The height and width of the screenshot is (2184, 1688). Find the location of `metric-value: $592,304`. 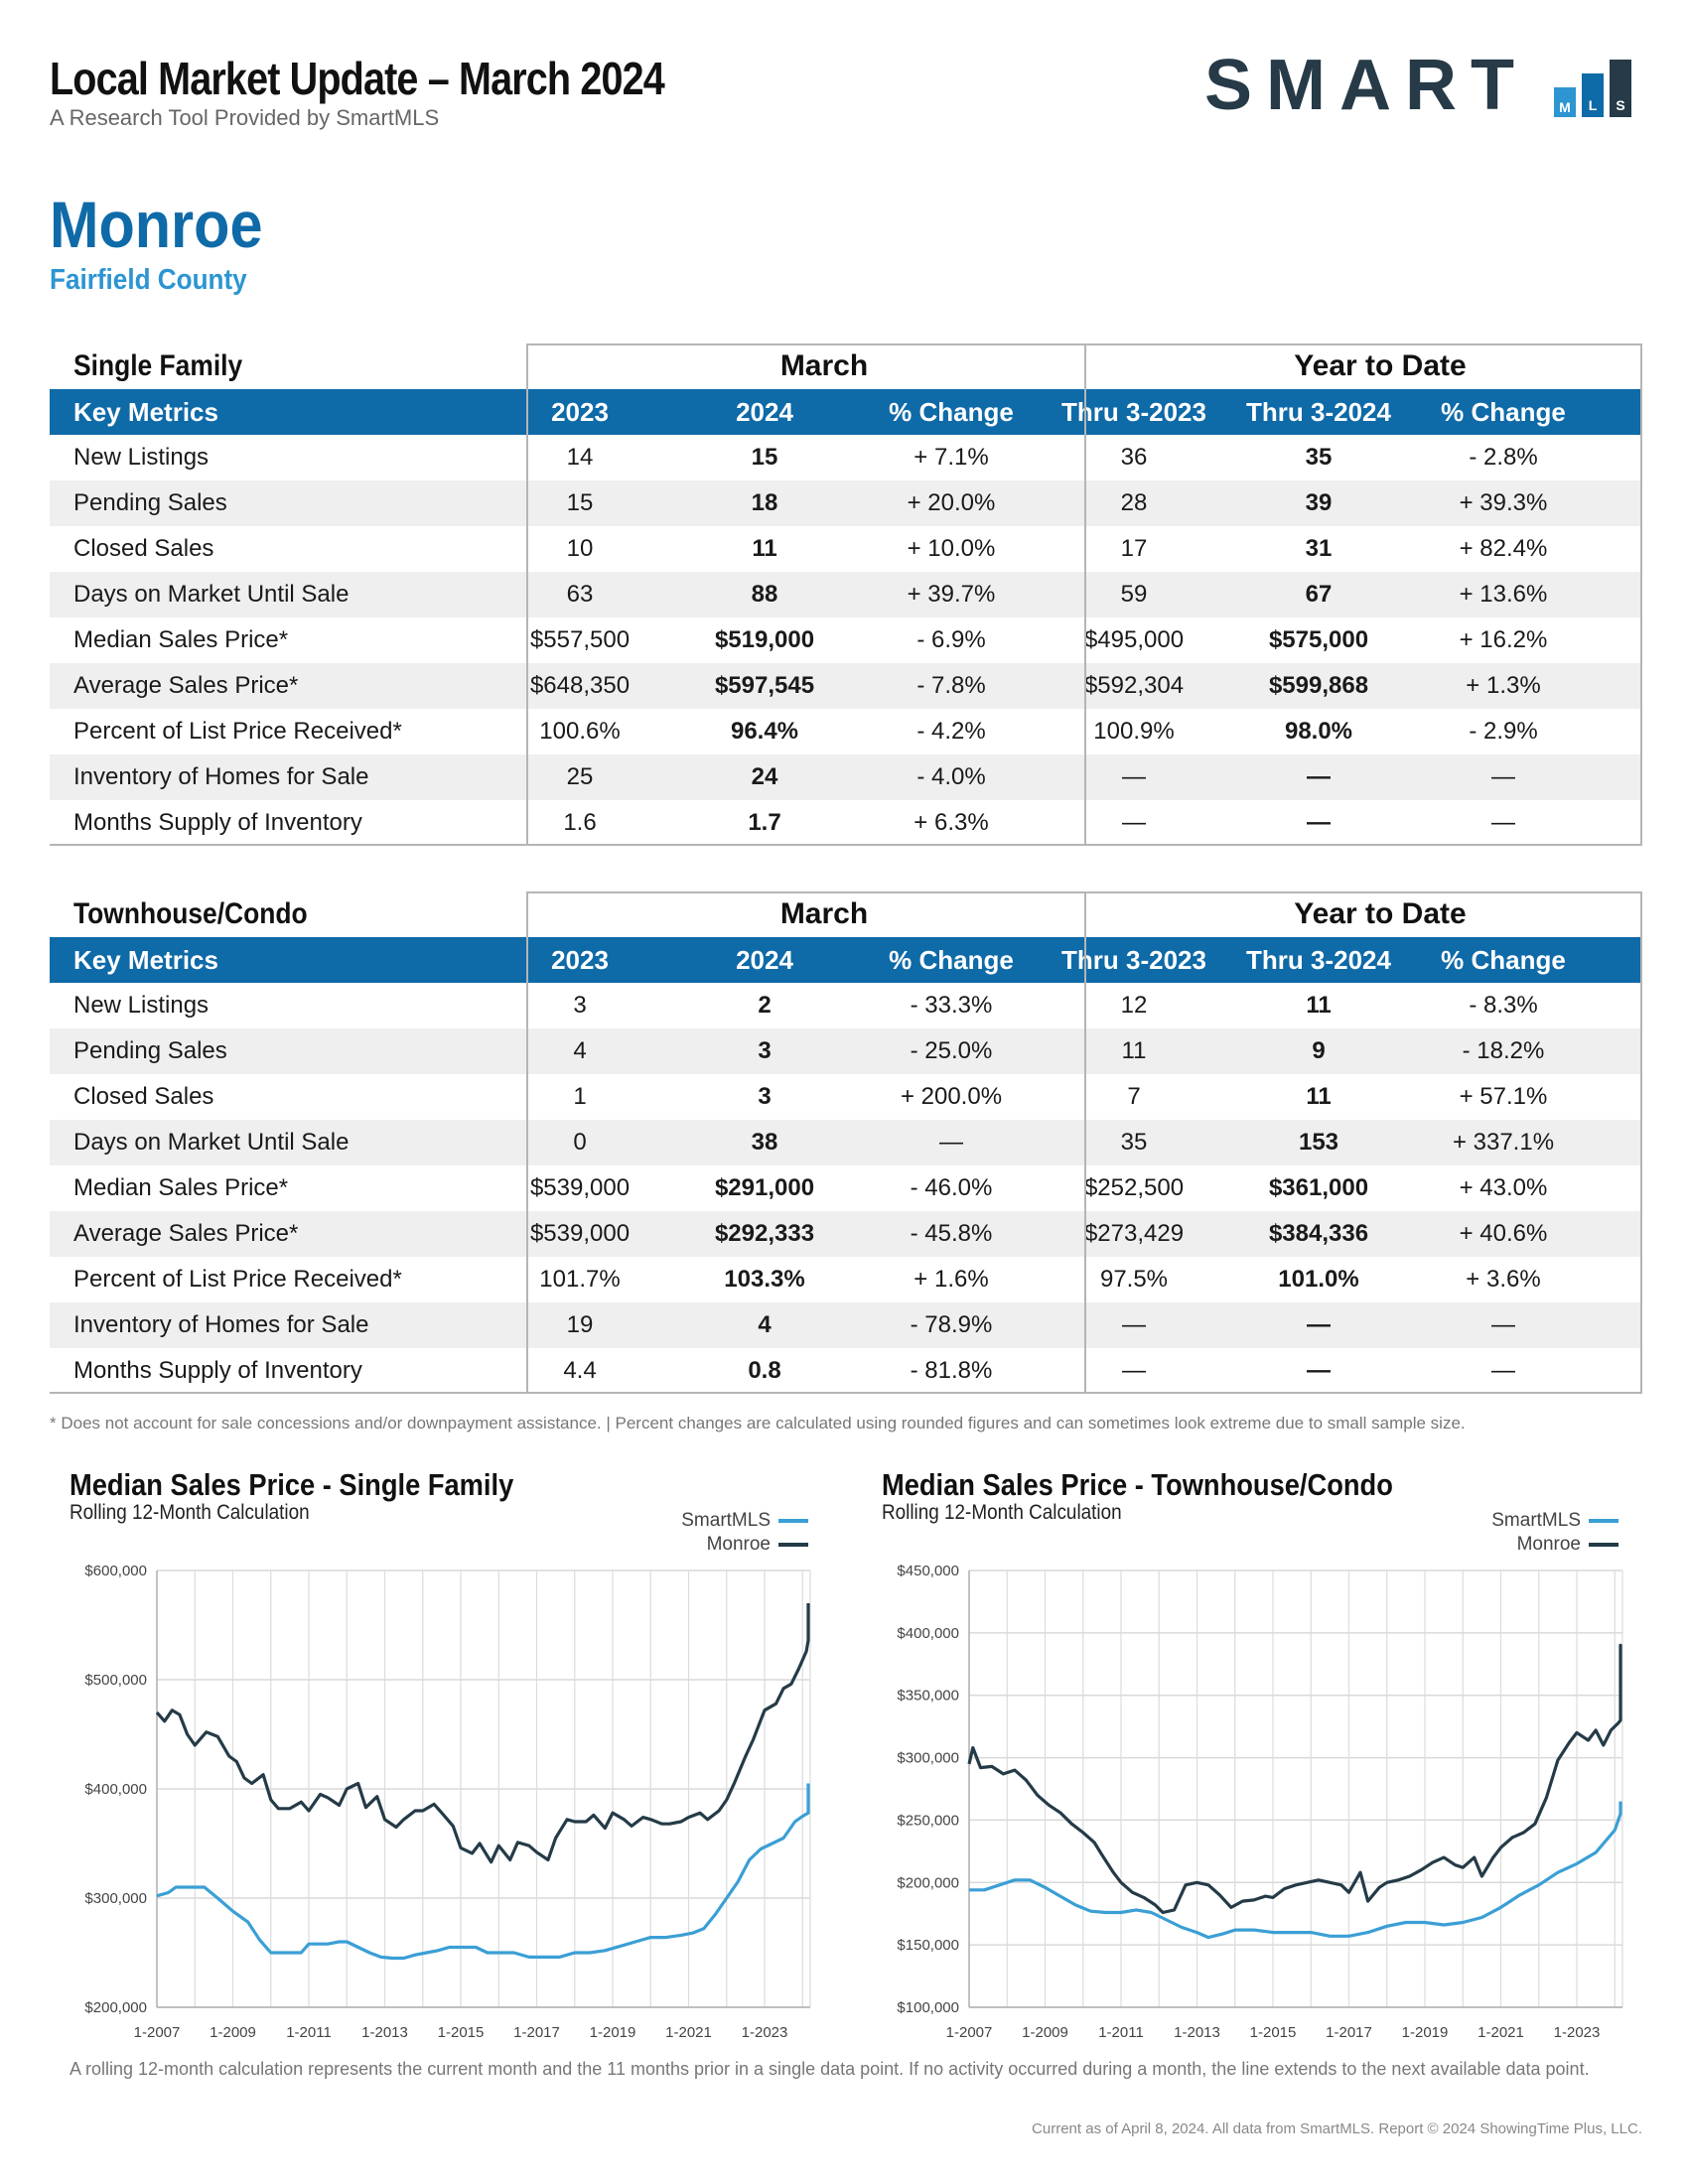

metric-value: $592,304 is located at coordinates (1134, 685).